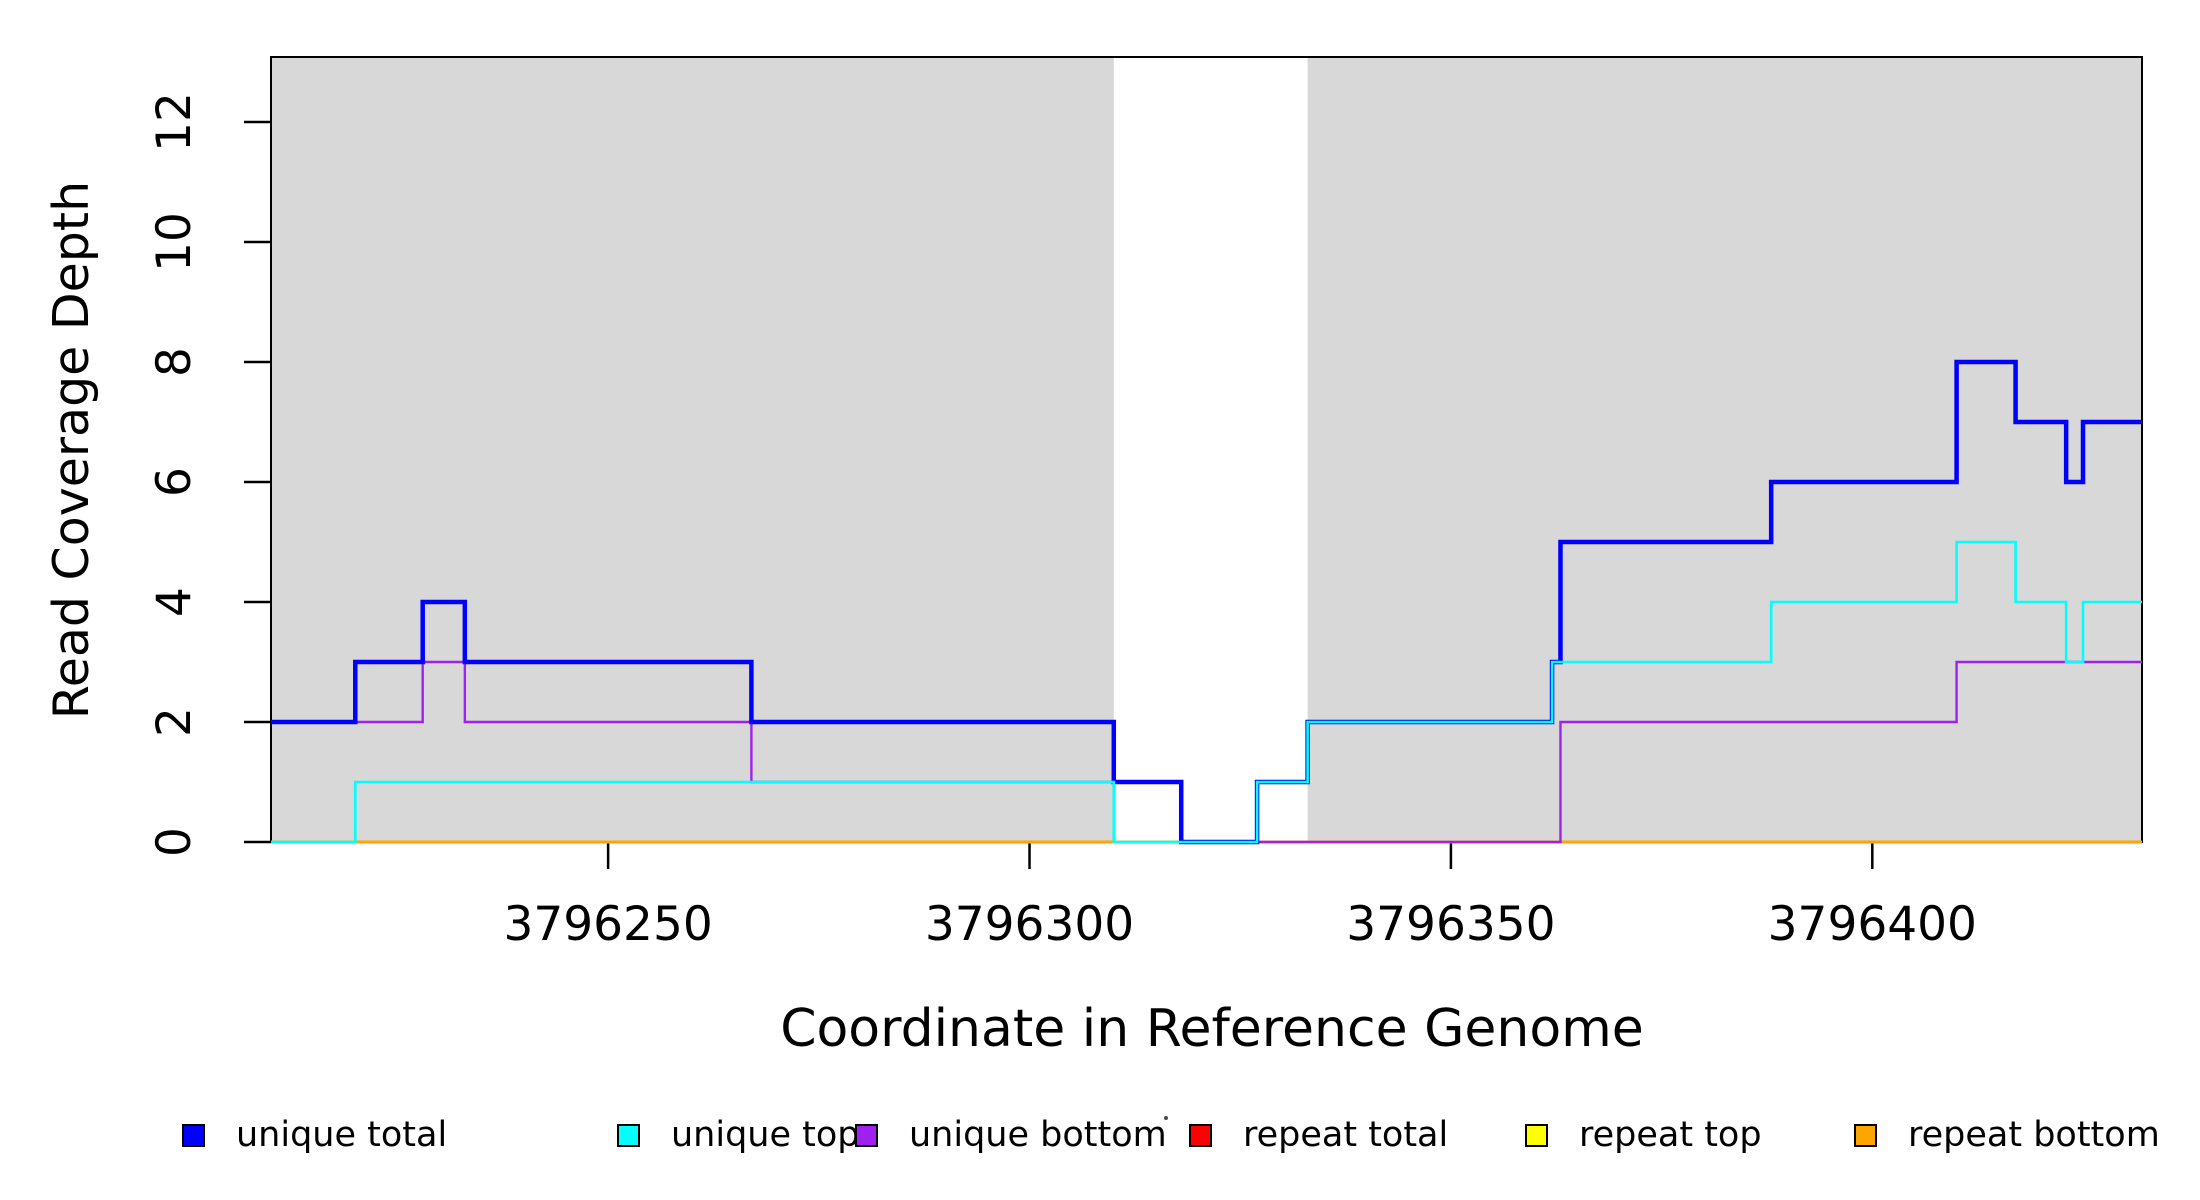 The width and height of the screenshot is (2200, 1200). What do you see at coordinates (174, 242) in the screenshot?
I see `y-tick-label: 10` at bounding box center [174, 242].